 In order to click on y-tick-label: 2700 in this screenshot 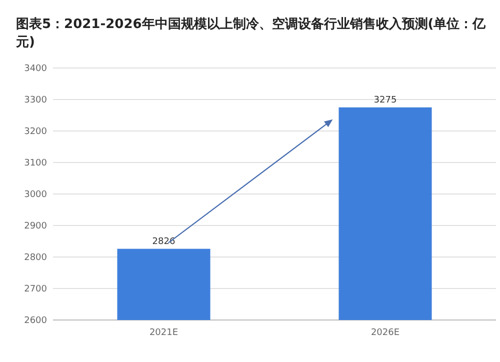, I will do `click(36, 289)`.